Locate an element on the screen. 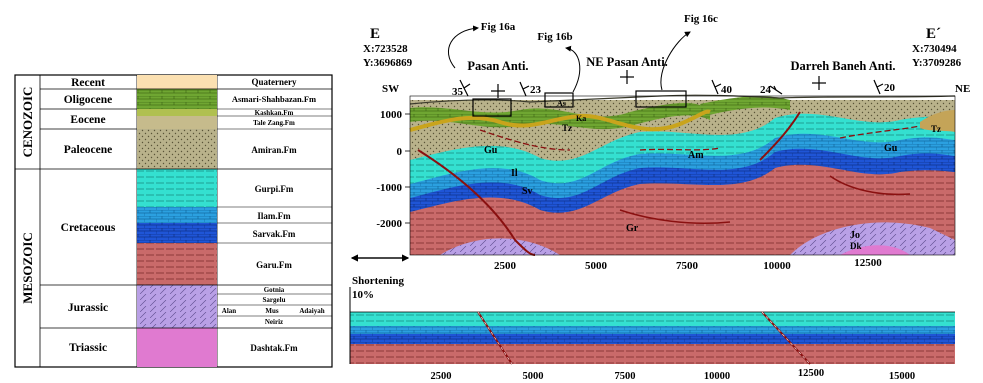 The height and width of the screenshot is (383, 983). depth-tick-minus-2000: -2000 is located at coordinates (389, 224).